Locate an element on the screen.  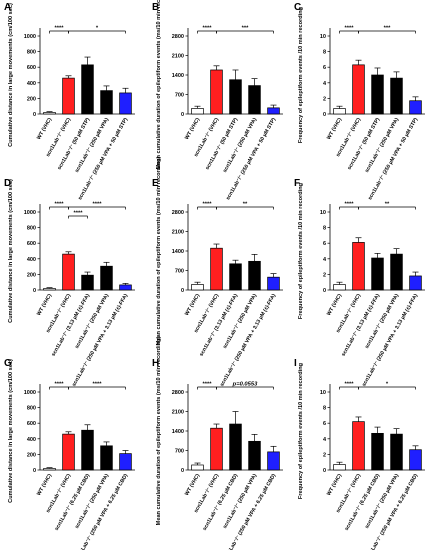
panel-letter: C is located at coordinates (297, 7).